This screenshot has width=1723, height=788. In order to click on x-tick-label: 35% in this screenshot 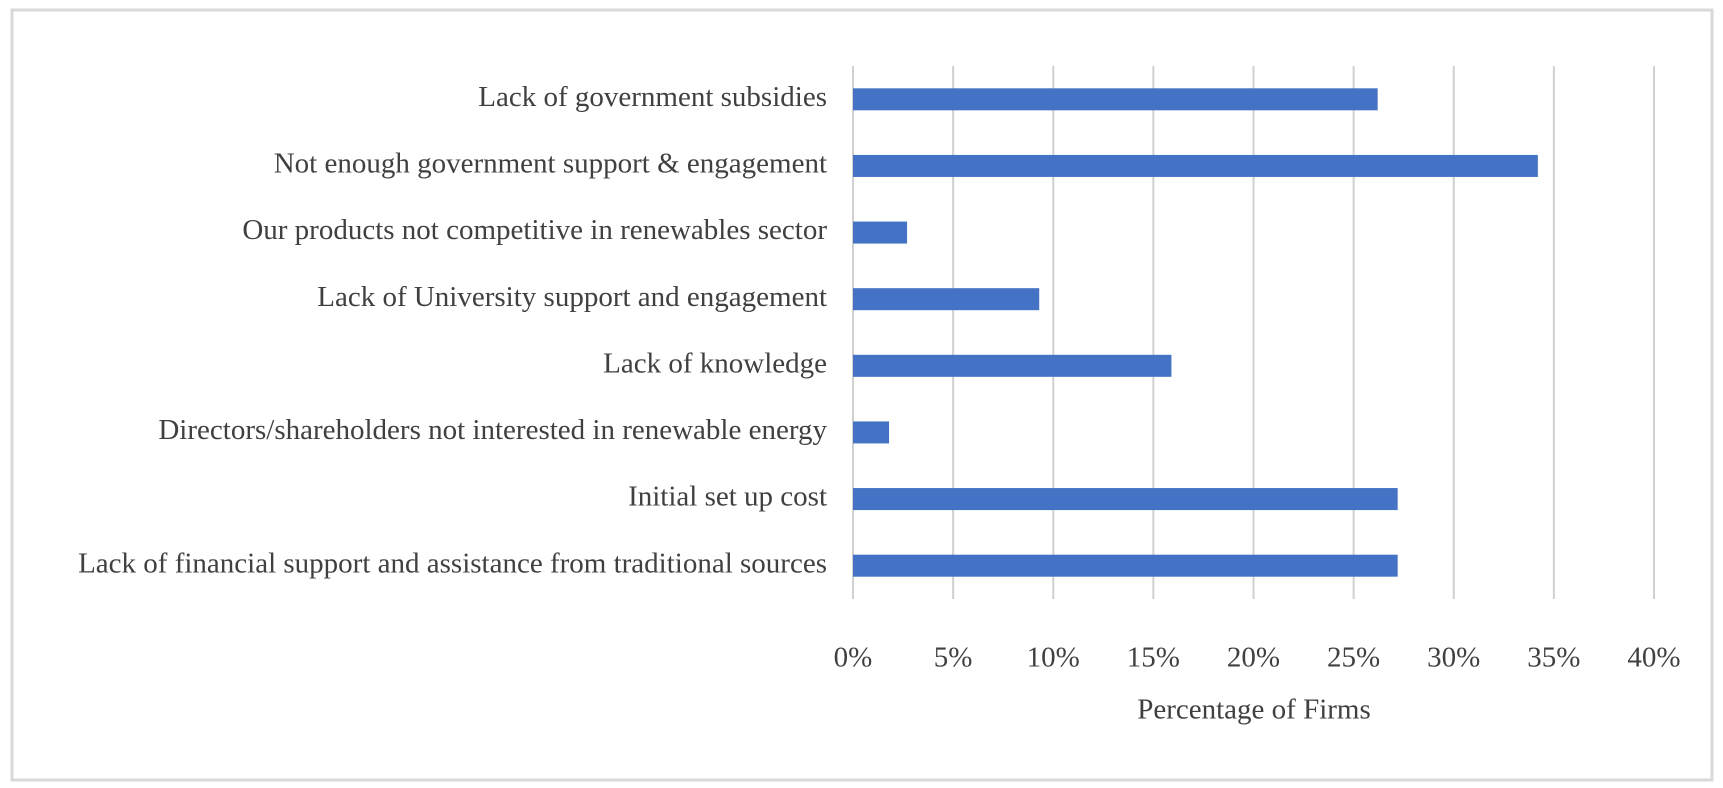, I will do `click(1553, 658)`.